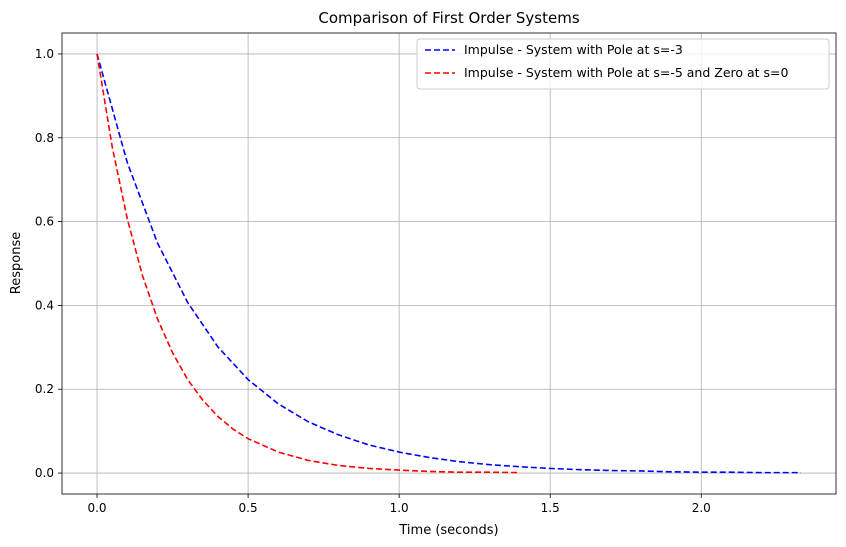 The width and height of the screenshot is (846, 547). Describe the element at coordinates (448, 530) in the screenshot. I see `x-axis-label: Time (seconds)` at that location.